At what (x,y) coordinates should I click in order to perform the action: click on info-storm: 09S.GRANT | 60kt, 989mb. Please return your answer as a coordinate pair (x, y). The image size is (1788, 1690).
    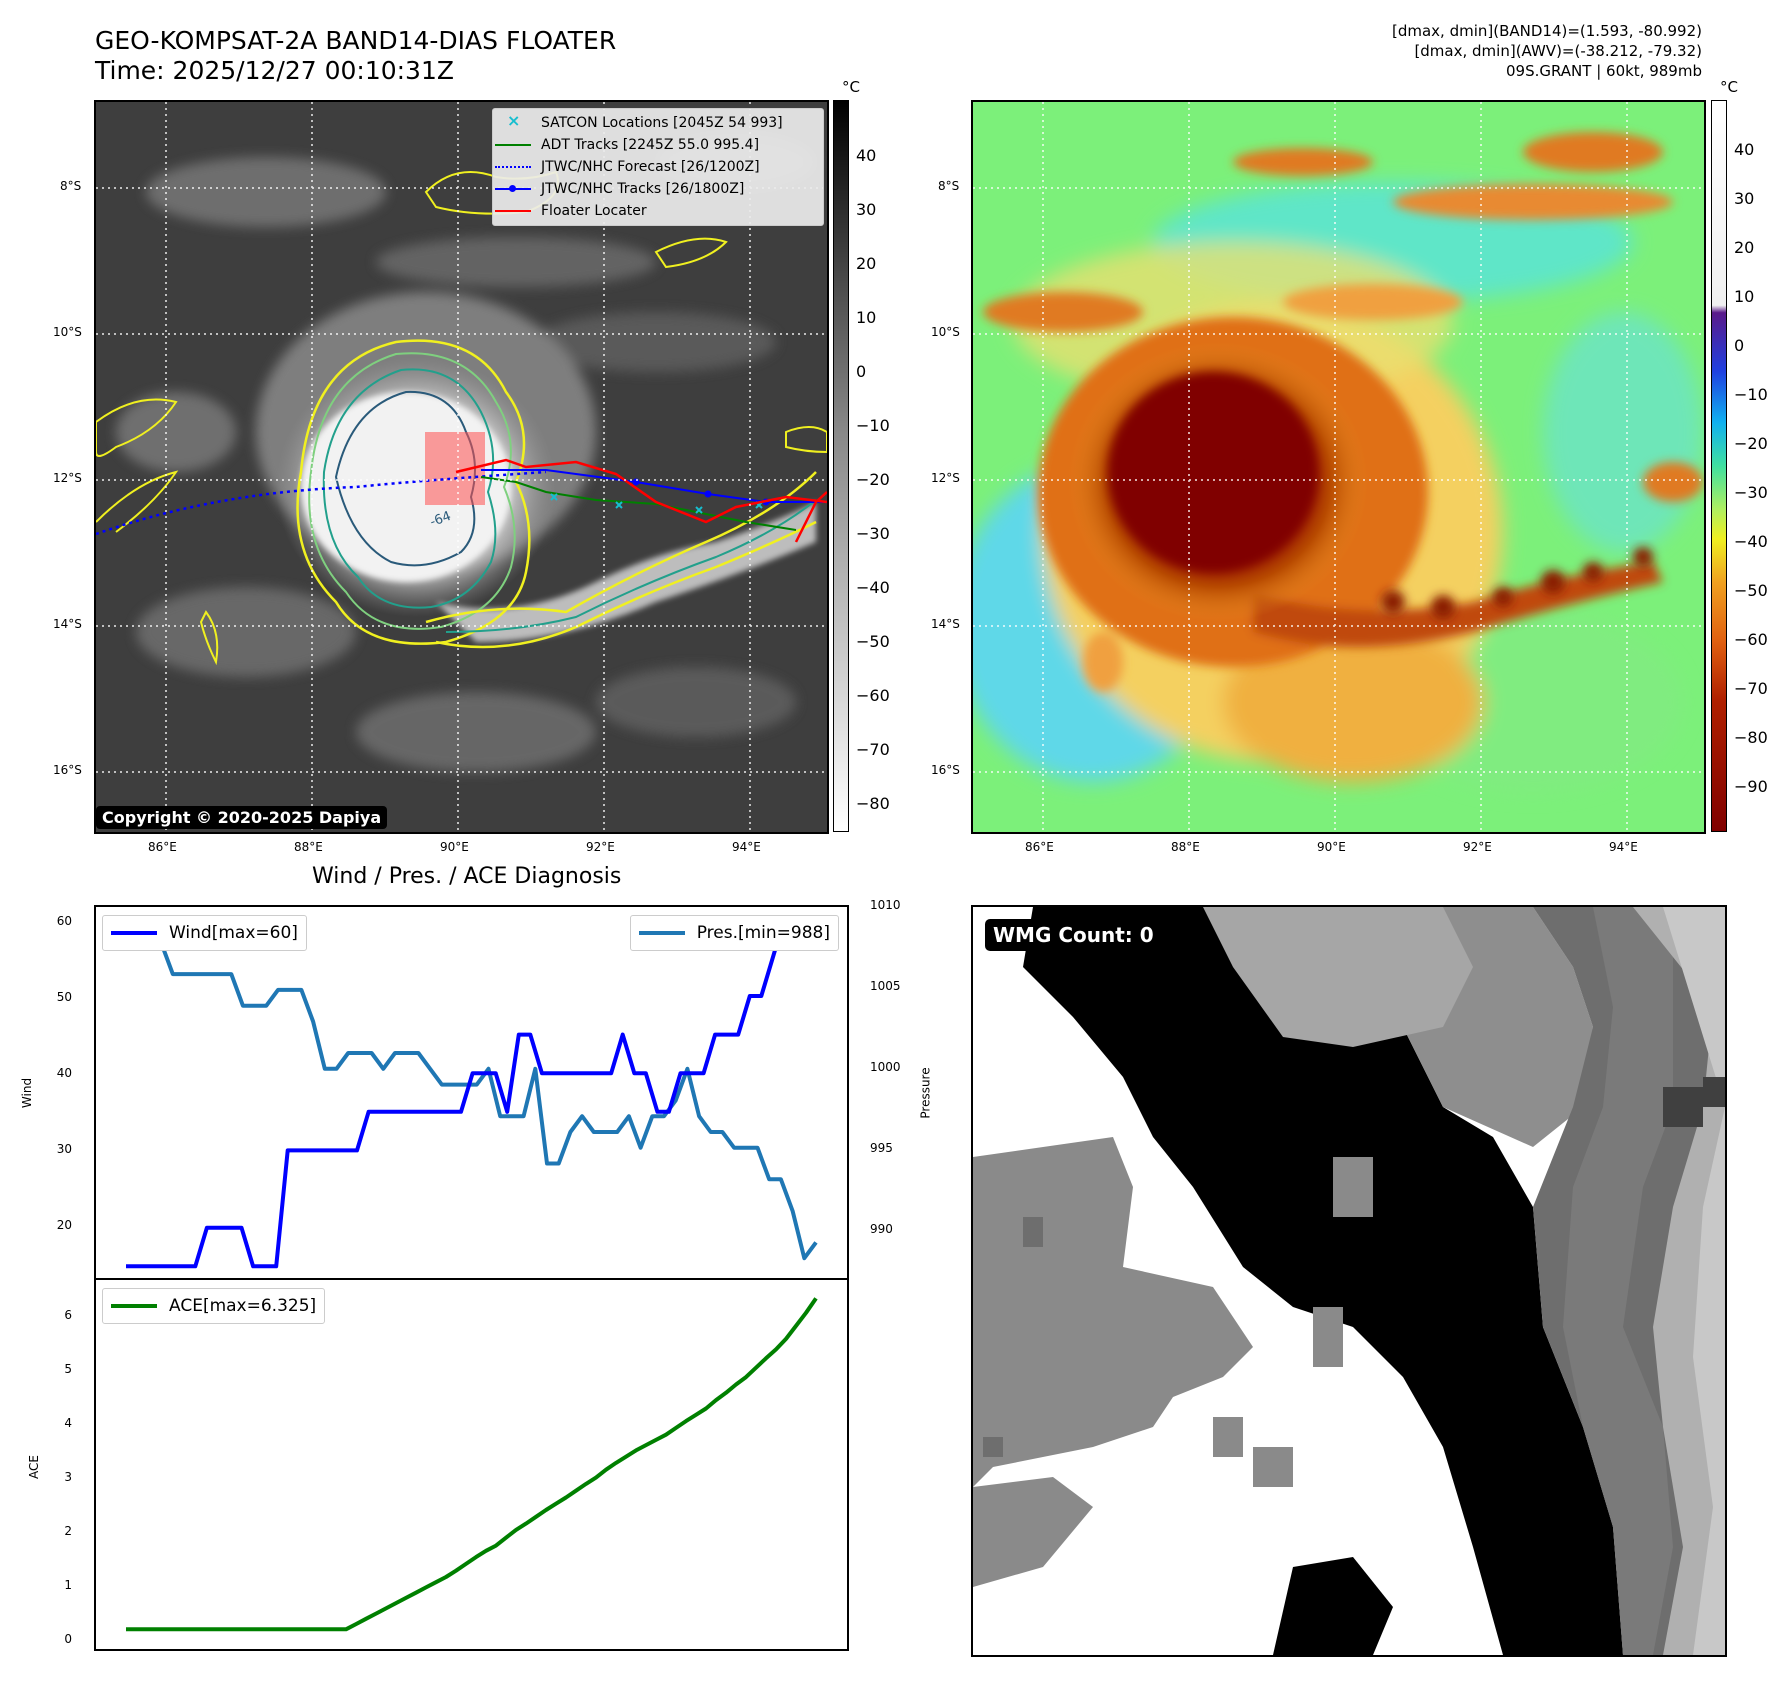
    Looking at the image, I should click on (1603, 71).